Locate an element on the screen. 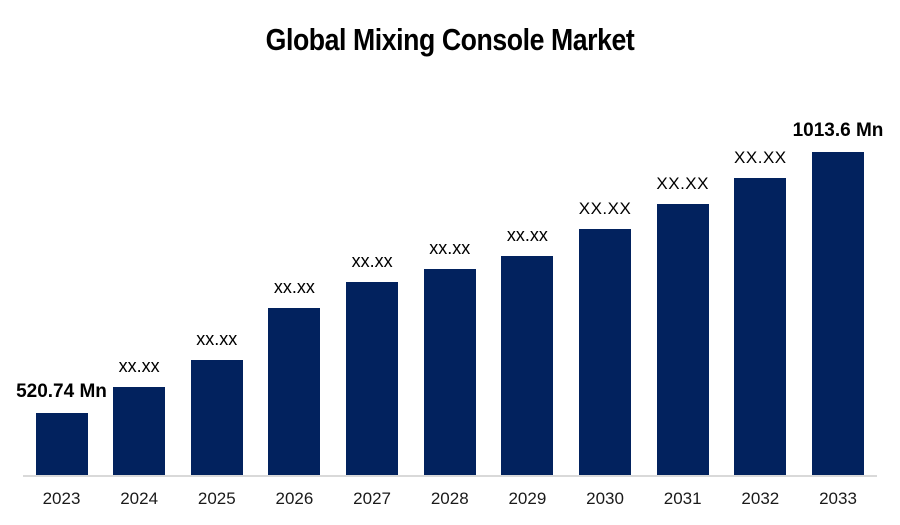 This screenshot has width=900, height=525. bar-value-label-2029: xx.xx is located at coordinates (527, 235).